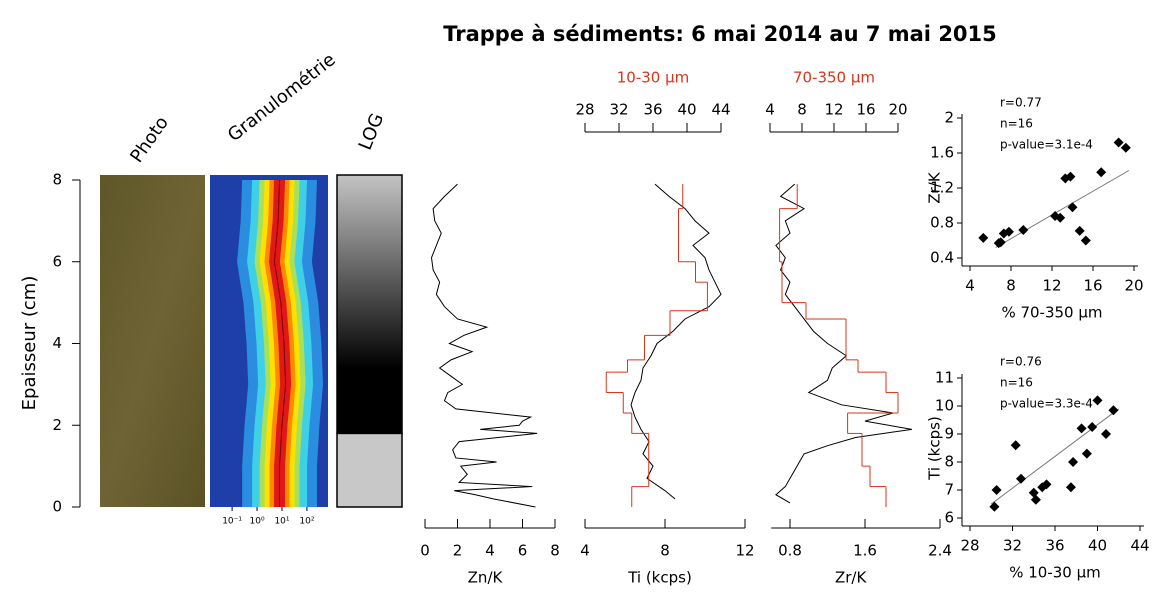  I want to click on x2-tick-label: 32, so click(618, 110).